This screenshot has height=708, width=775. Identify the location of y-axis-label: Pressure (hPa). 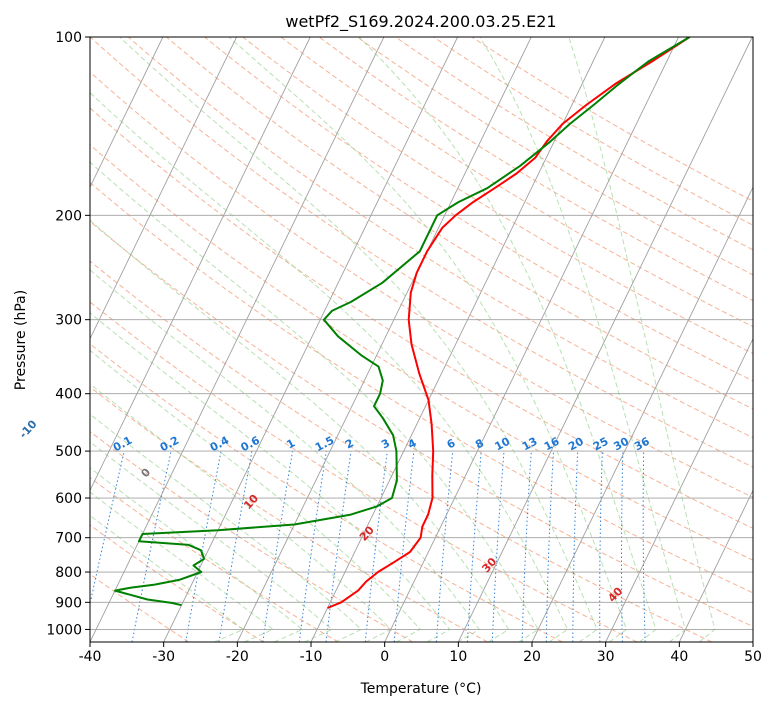
(21, 340).